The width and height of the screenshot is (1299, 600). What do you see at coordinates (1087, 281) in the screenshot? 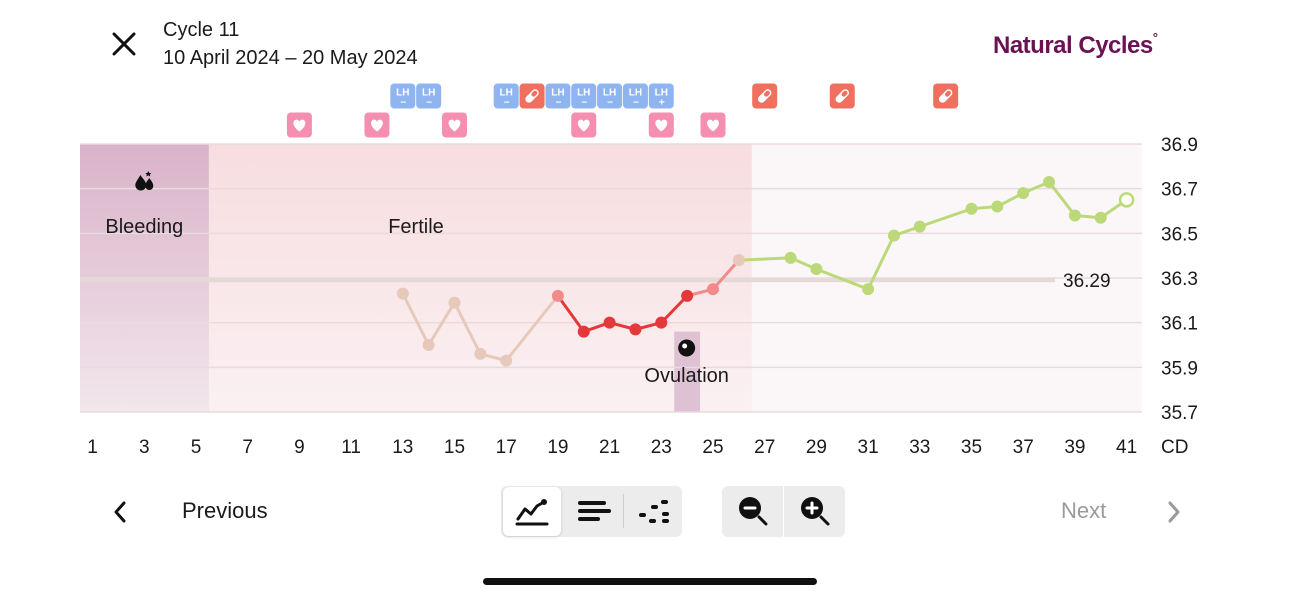
I see `coverline-label: 36.29` at bounding box center [1087, 281].